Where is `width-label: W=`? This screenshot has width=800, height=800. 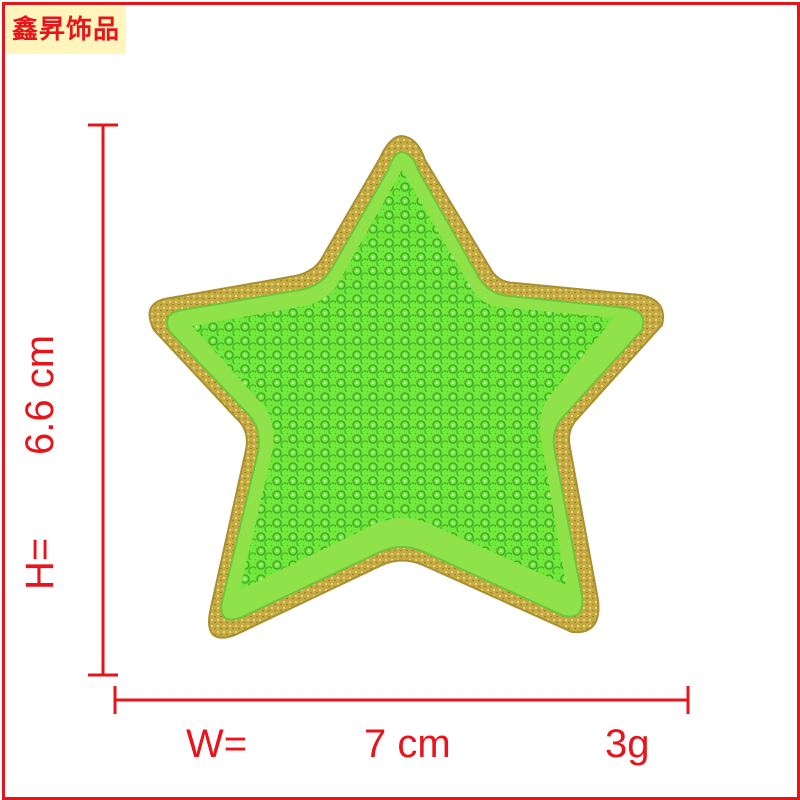 width-label: W= is located at coordinates (217, 744).